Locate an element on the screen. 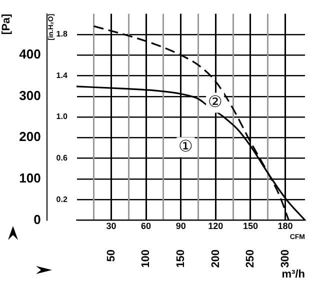  text: ① is located at coordinates (185, 146).